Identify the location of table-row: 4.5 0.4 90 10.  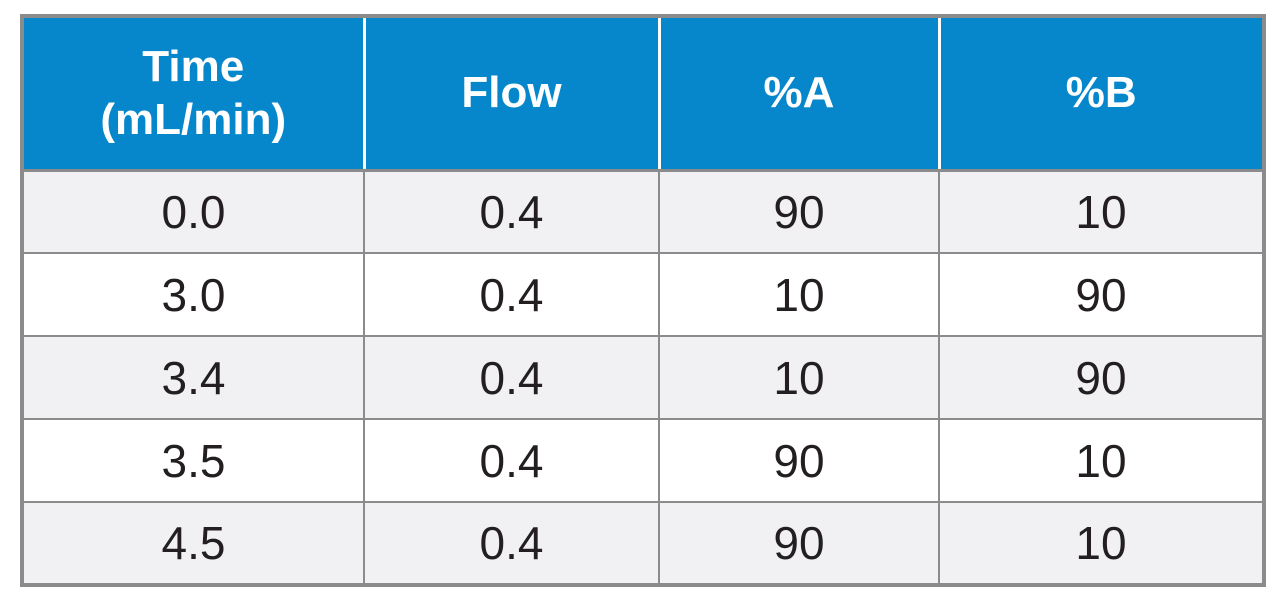
(643, 543).